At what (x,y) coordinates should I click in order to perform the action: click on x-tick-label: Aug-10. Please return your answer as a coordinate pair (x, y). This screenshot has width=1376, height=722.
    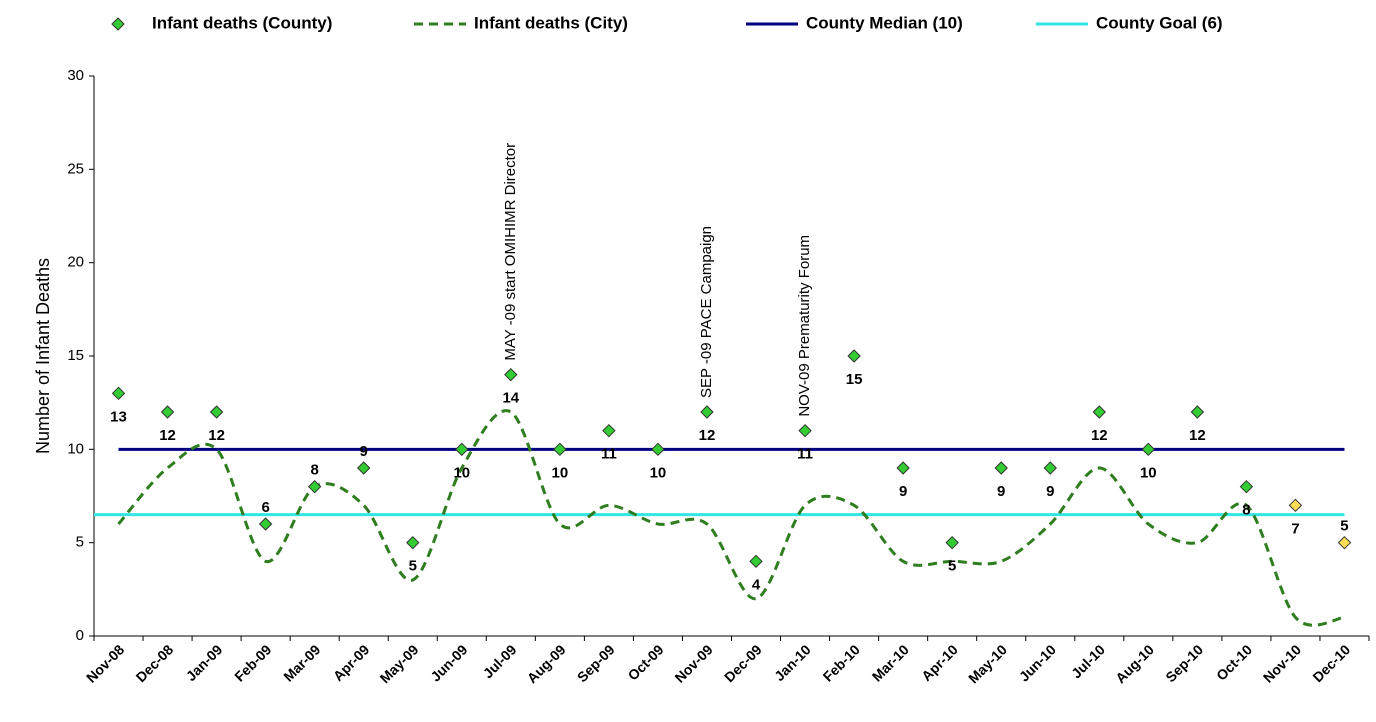
    Looking at the image, I should click on (1134, 663).